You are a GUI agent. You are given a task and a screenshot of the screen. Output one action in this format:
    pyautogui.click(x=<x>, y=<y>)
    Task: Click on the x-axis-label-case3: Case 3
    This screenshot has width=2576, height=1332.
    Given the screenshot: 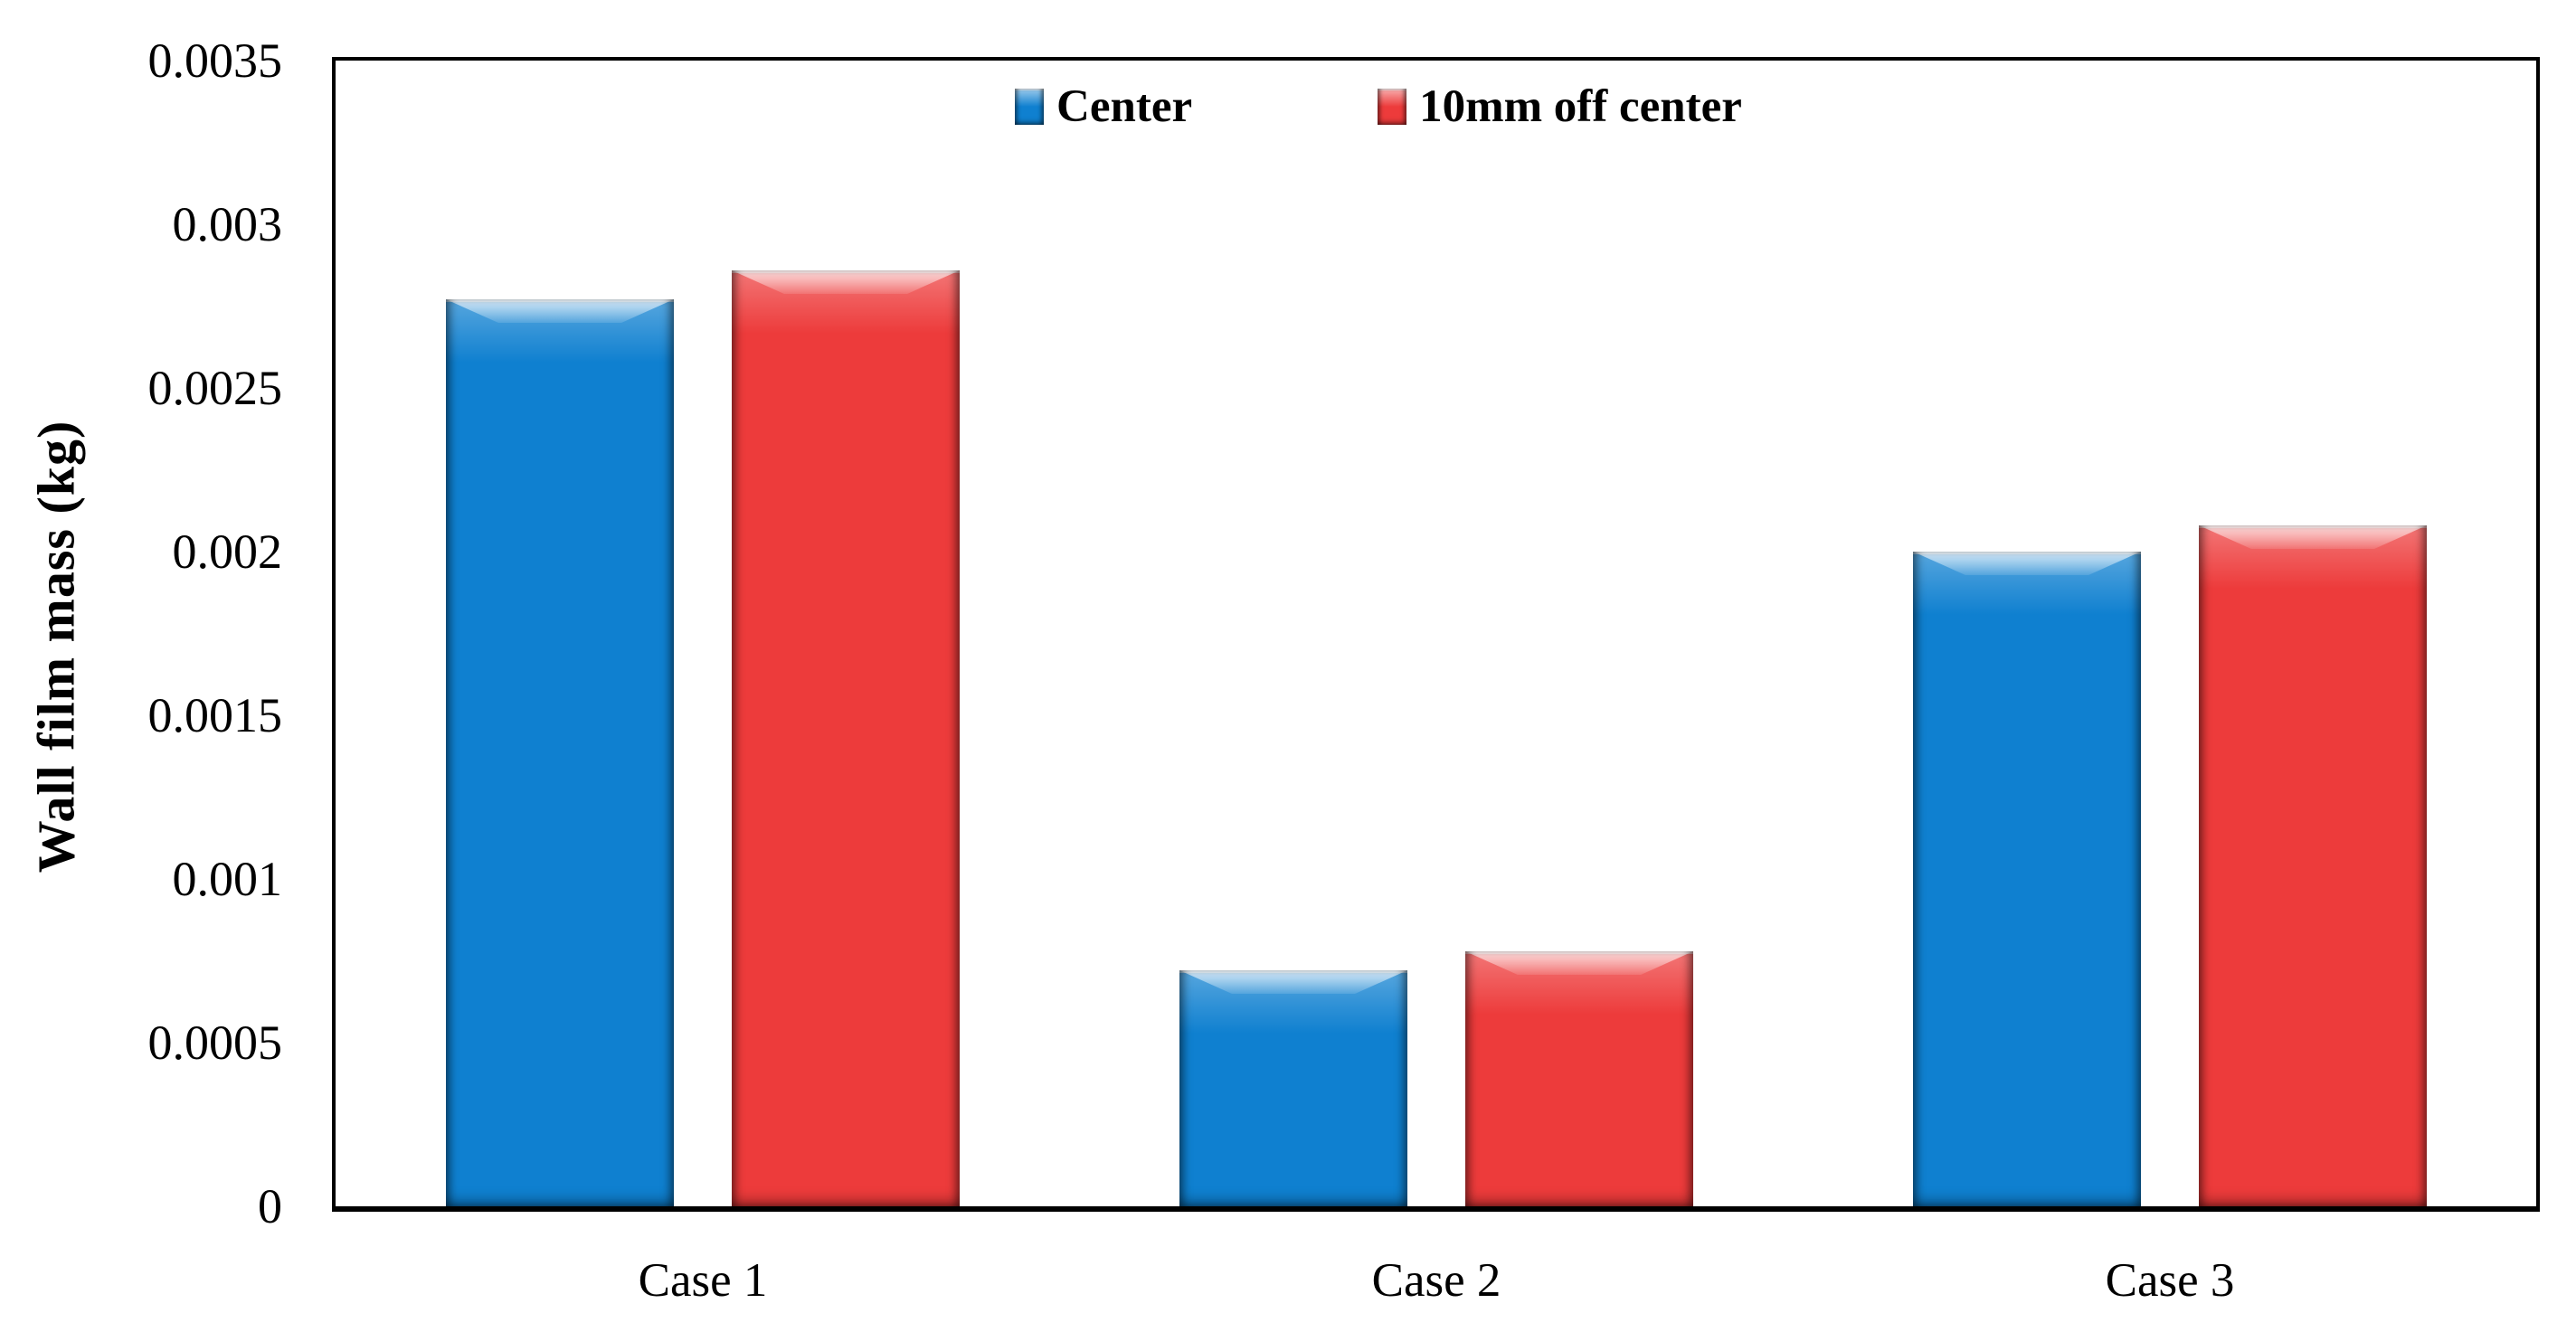 What is the action you would take?
    pyautogui.click(x=2170, y=1280)
    